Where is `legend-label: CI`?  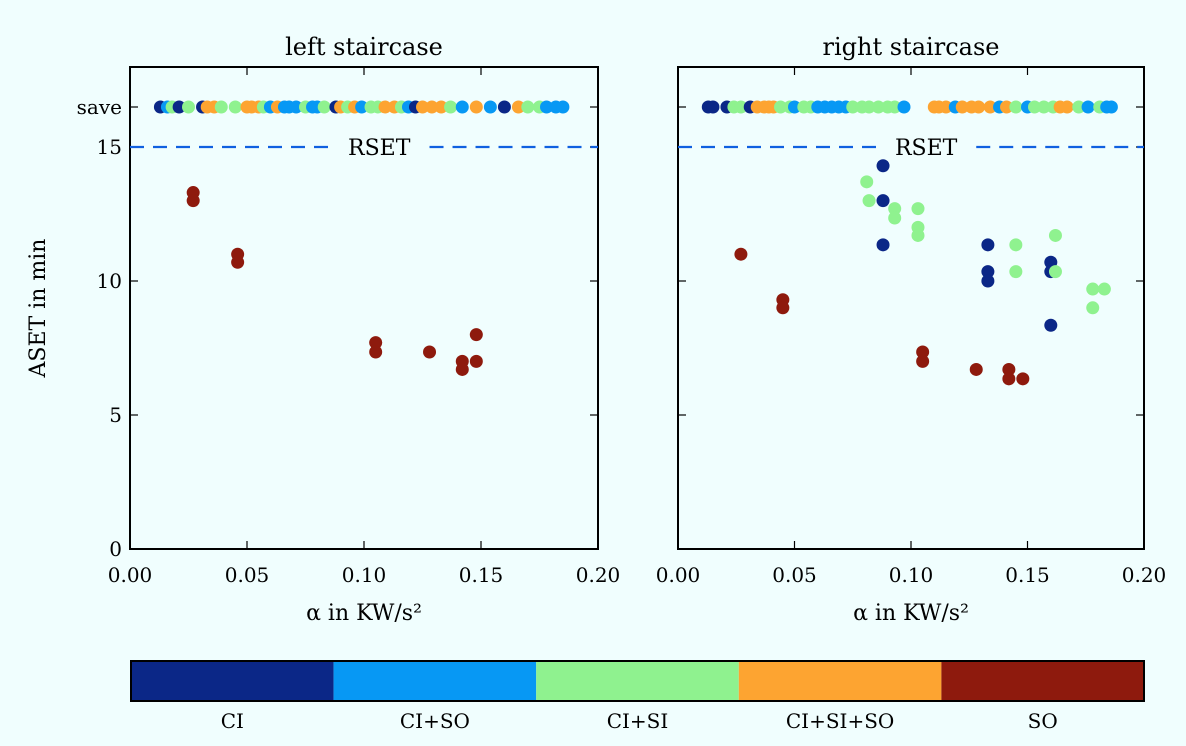 legend-label: CI is located at coordinates (232, 721).